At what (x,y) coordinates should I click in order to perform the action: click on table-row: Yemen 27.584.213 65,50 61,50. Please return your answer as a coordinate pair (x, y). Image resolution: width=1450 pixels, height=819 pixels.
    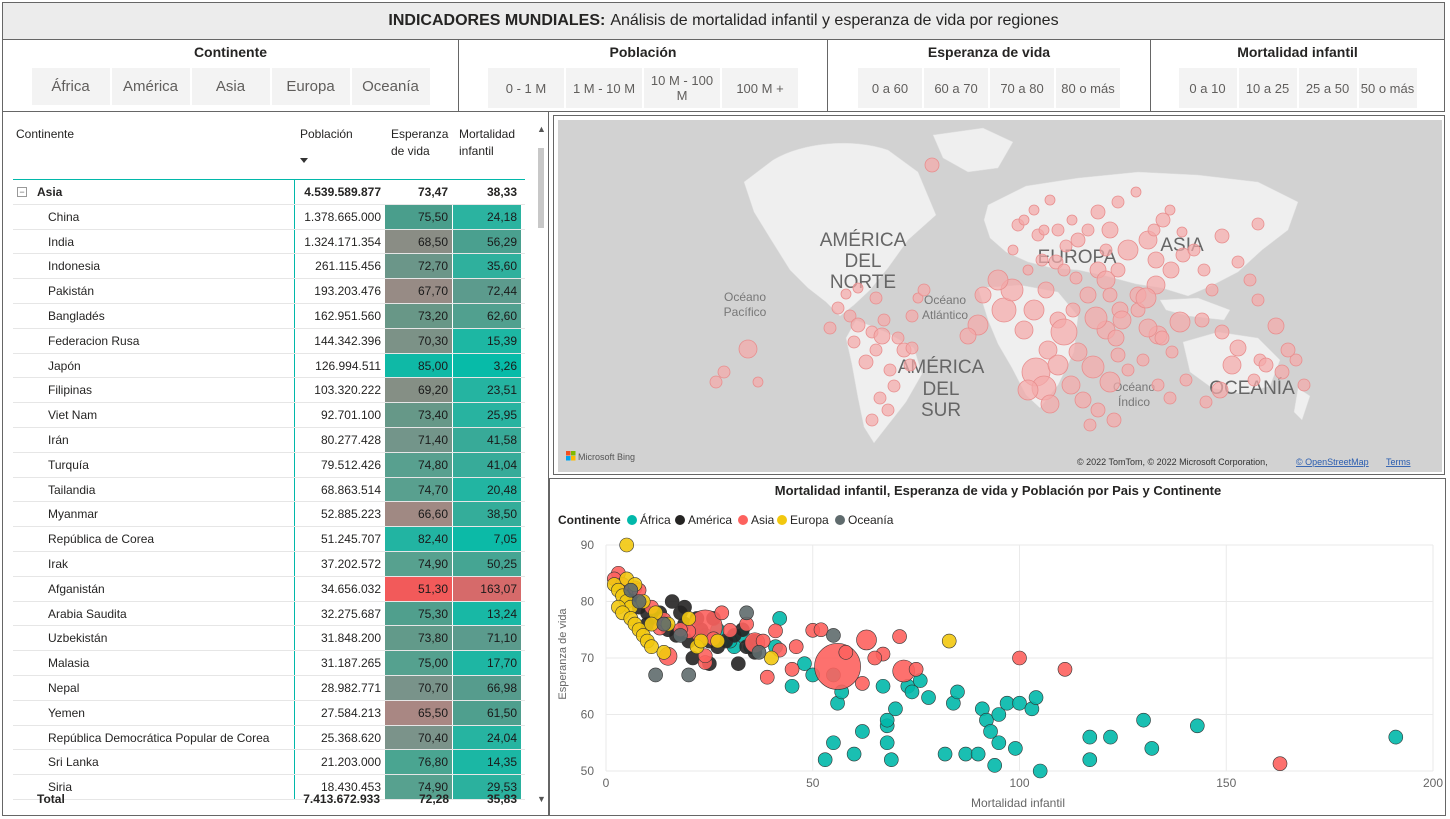
    Looking at the image, I should click on (269, 713).